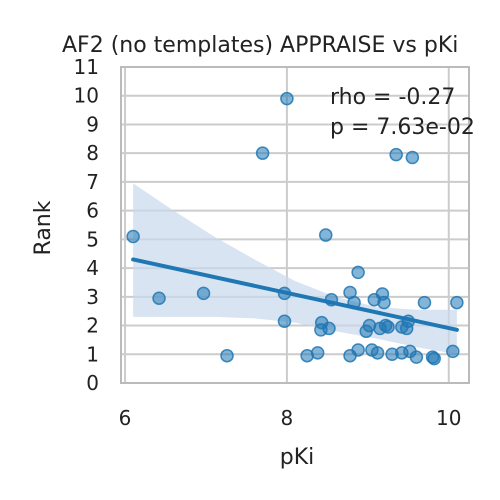 This screenshot has width=500, height=500. Describe the element at coordinates (448, 418) in the screenshot. I see `x-tick-label: 10` at that location.